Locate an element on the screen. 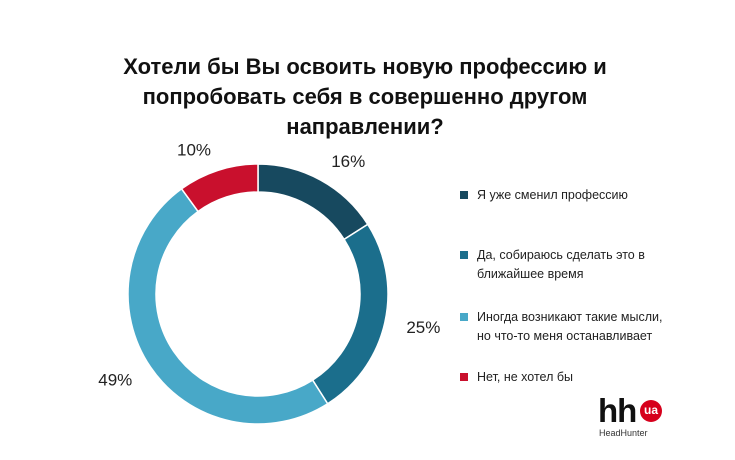  title-line: Хотели бы Вы освоить новую профессию и is located at coordinates (365, 66).